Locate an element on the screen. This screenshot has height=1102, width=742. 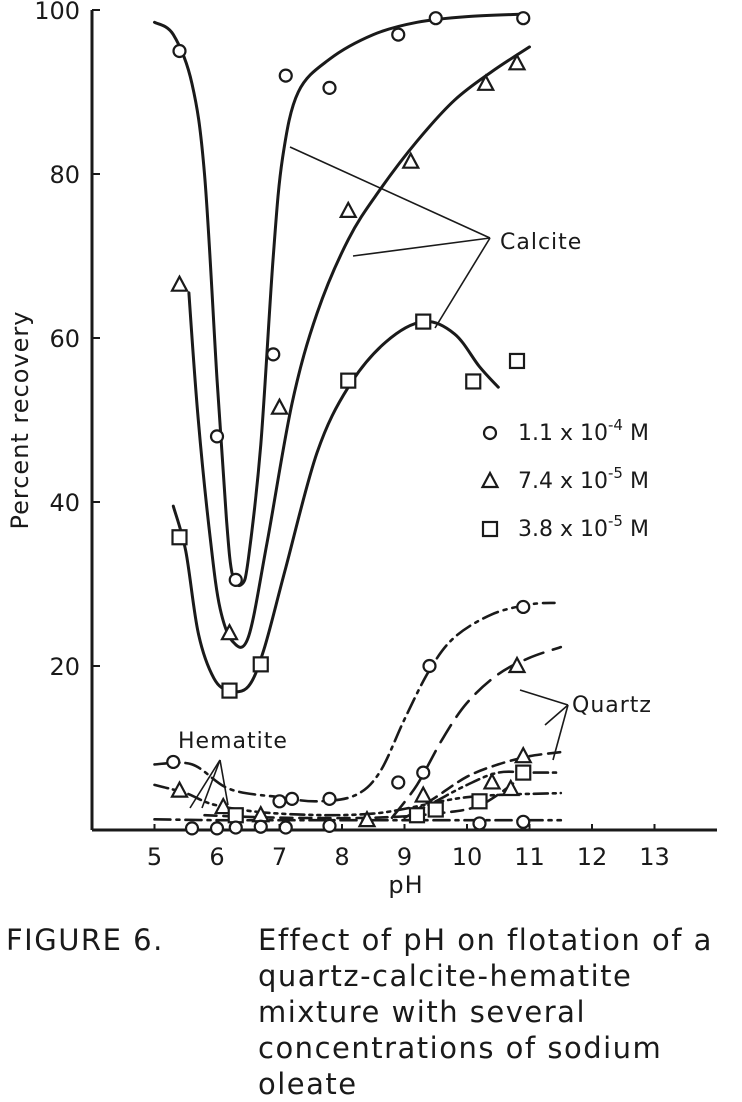
legend-entry: 3.8 x 10-5 M is located at coordinates (583, 527).